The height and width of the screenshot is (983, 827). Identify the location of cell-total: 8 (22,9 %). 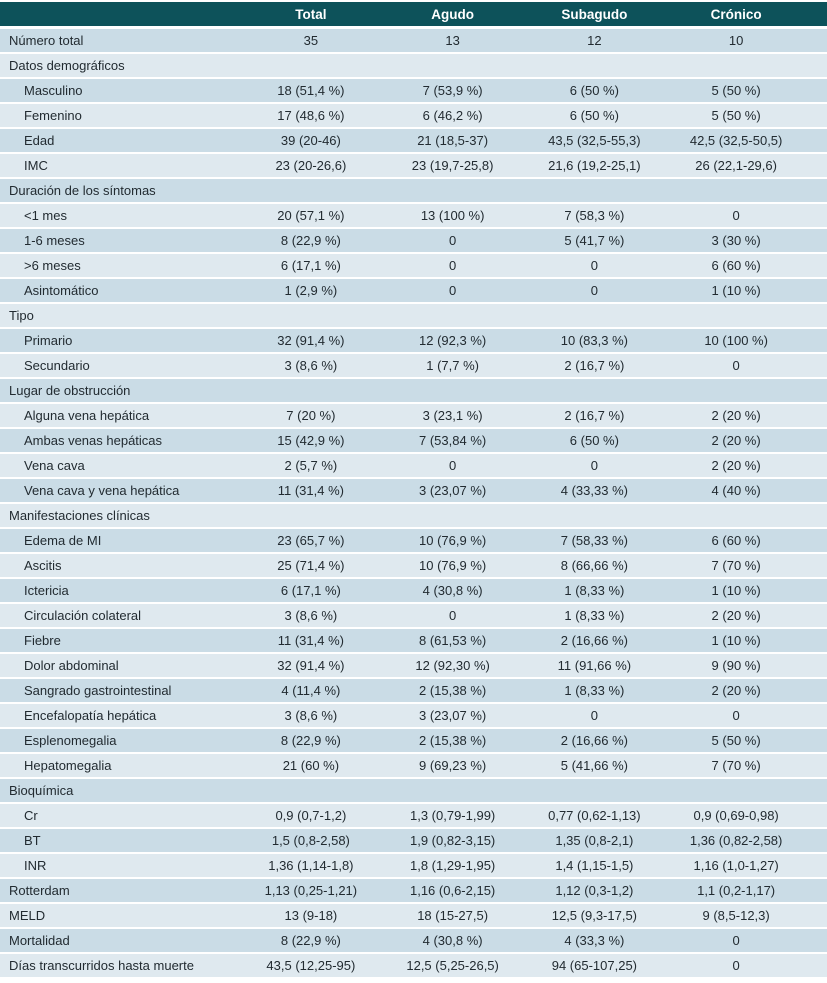
(310, 740).